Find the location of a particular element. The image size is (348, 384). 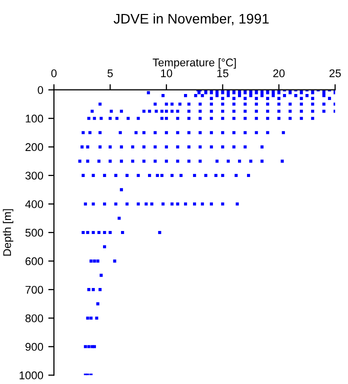

x-tick-label: 0 is located at coordinates (54, 73).